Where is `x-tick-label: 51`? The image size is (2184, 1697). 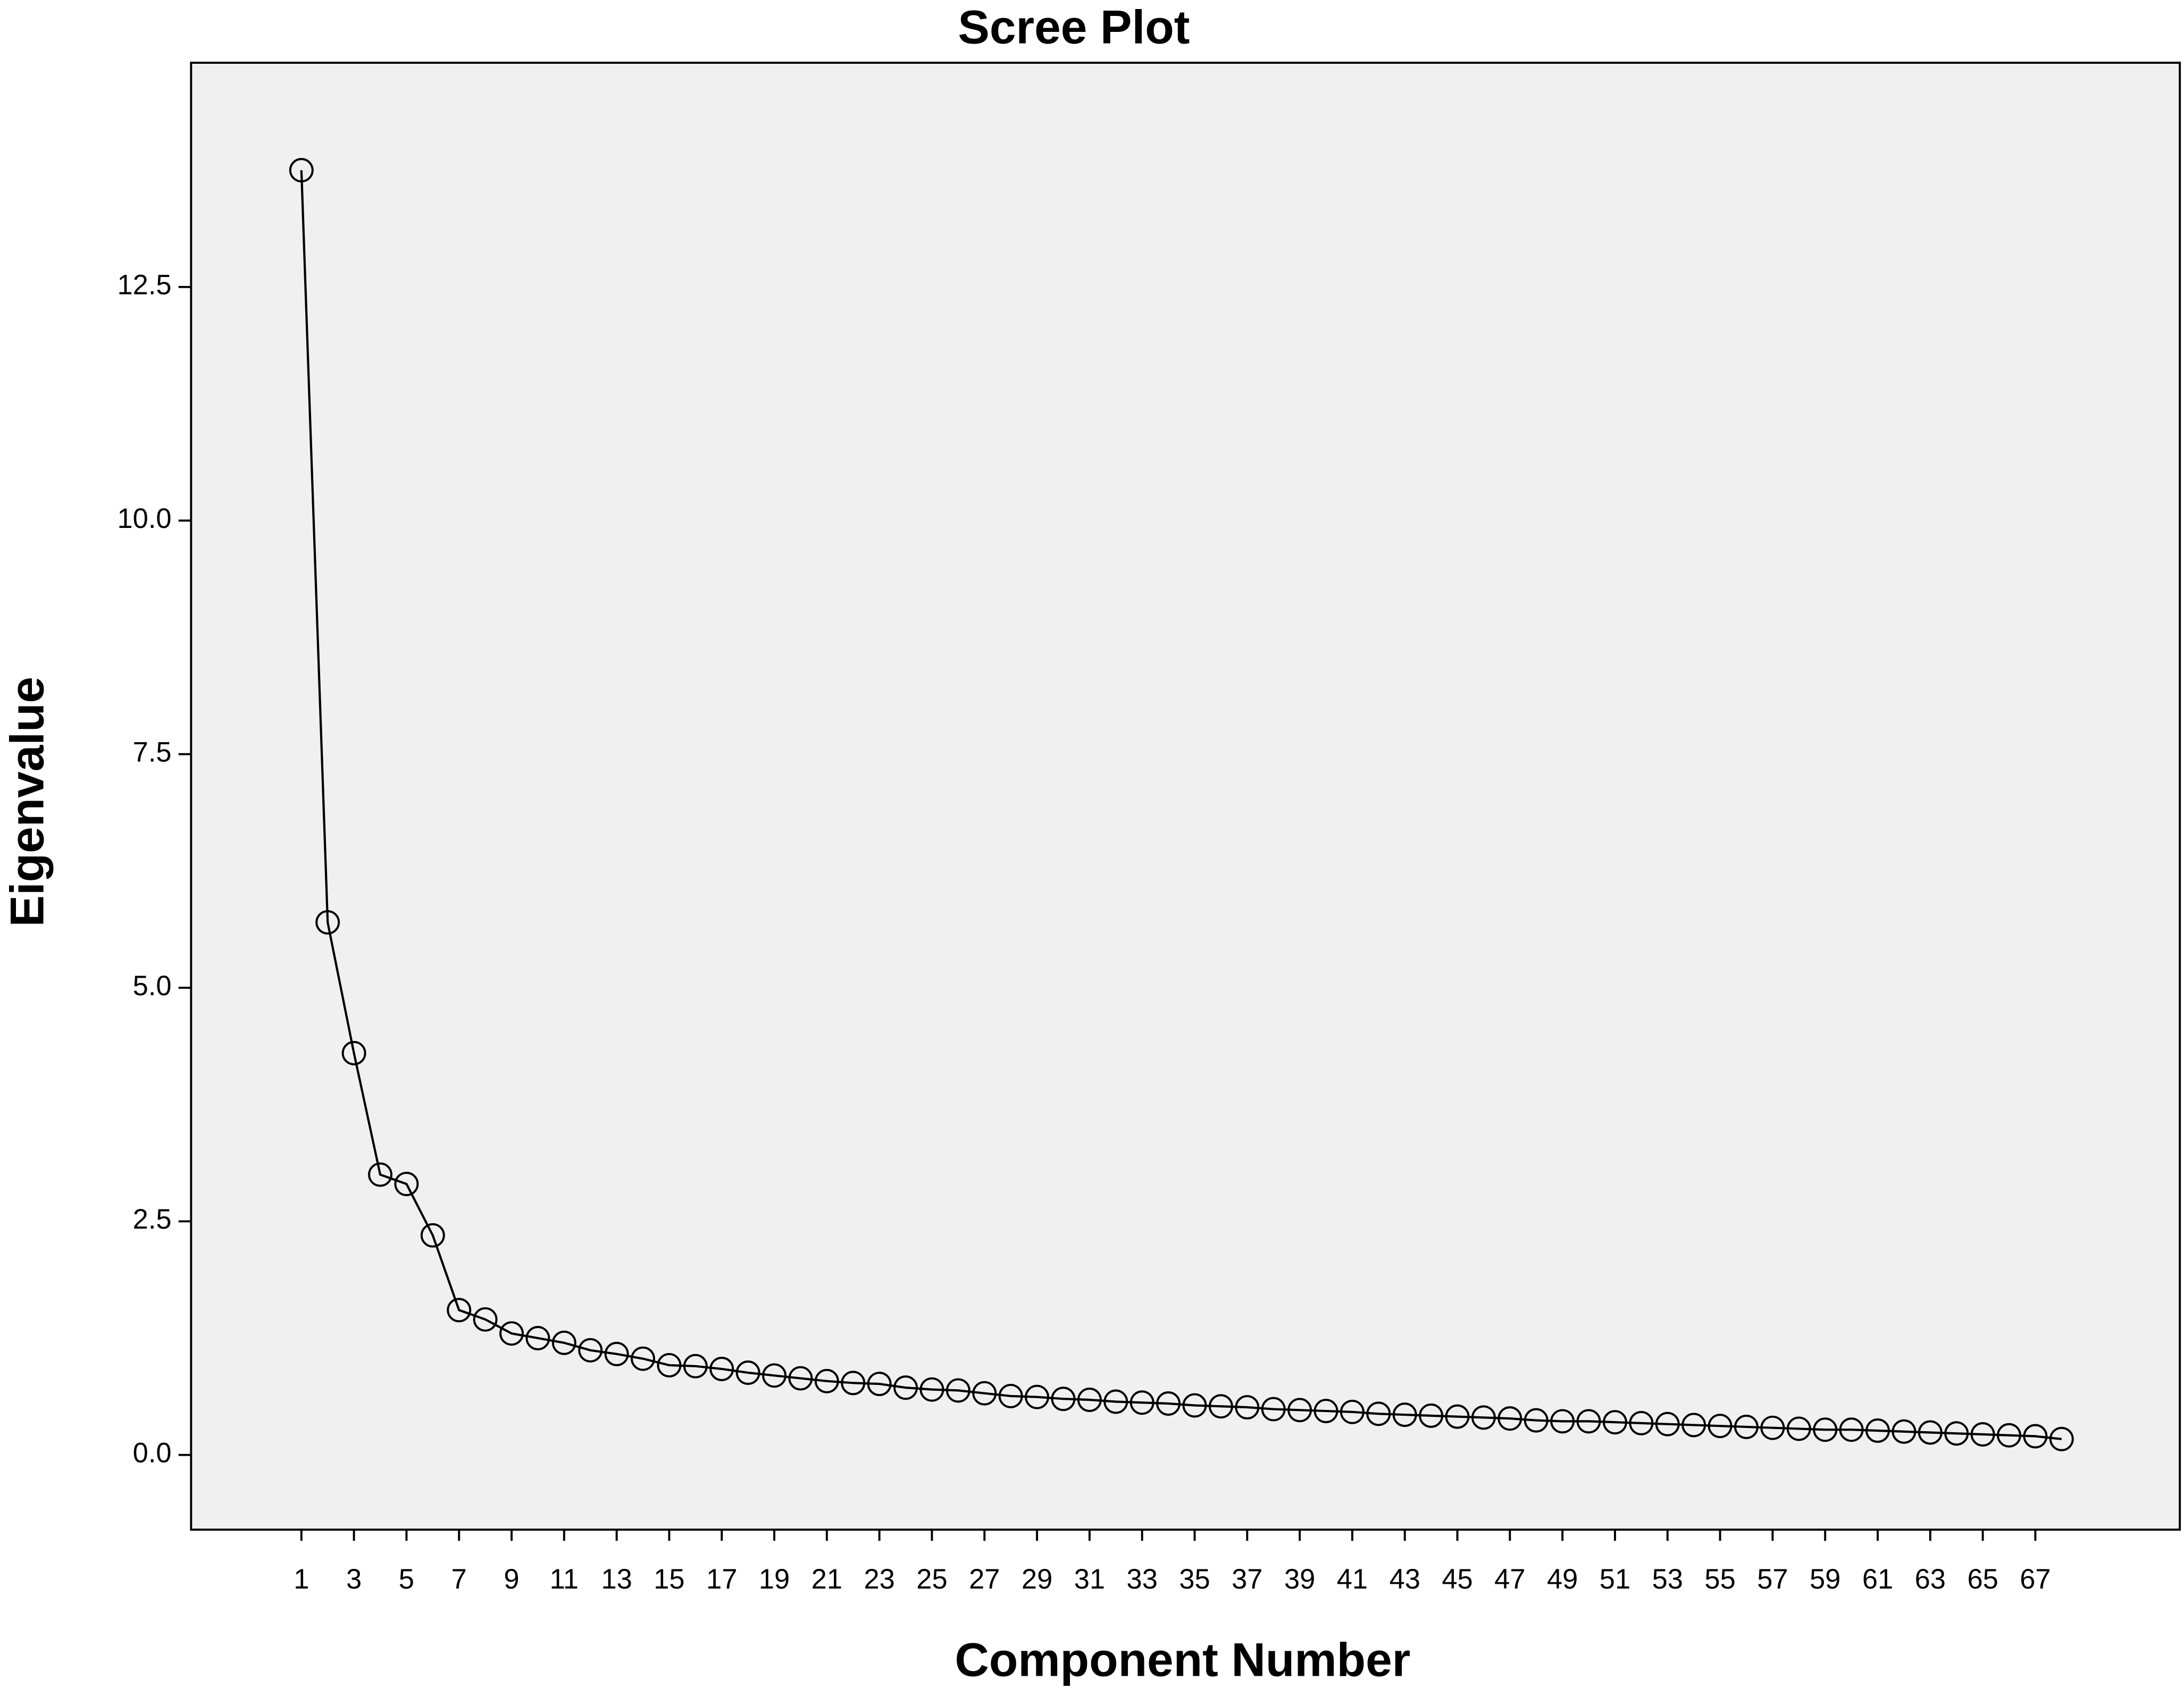 x-tick-label: 51 is located at coordinates (1615, 1579).